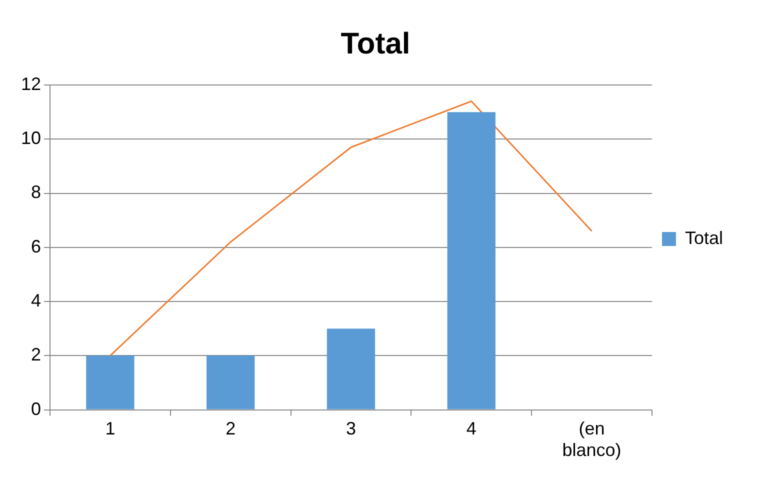 This screenshot has height=484, width=757. I want to click on y-tick-label: 2, so click(36, 354).